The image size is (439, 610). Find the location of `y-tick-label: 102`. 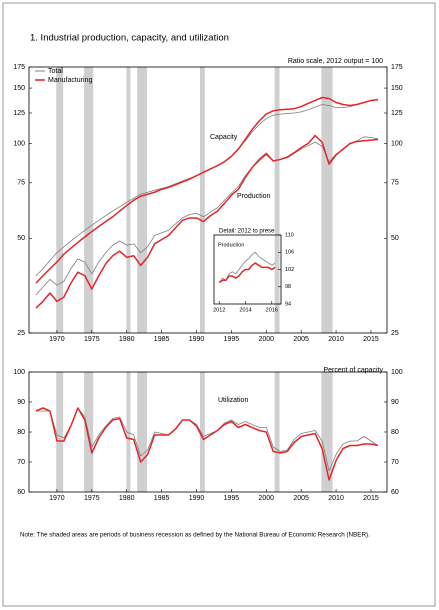

y-tick-label: 102 is located at coordinates (289, 270).